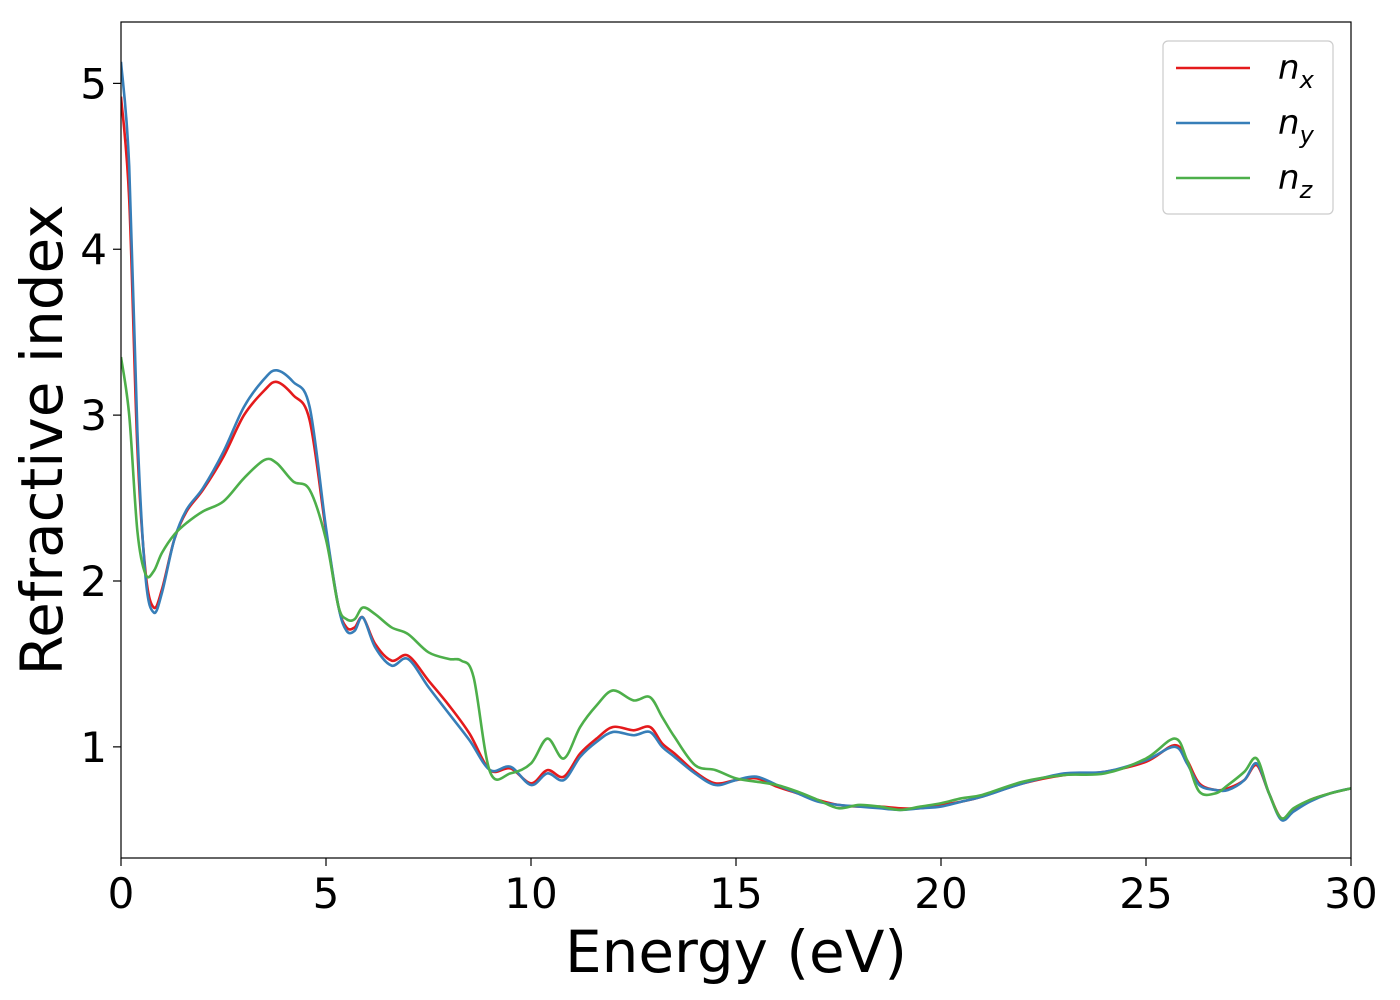 The image size is (1400, 1000). What do you see at coordinates (530, 893) in the screenshot?
I see `x-tick-label: 10` at bounding box center [530, 893].